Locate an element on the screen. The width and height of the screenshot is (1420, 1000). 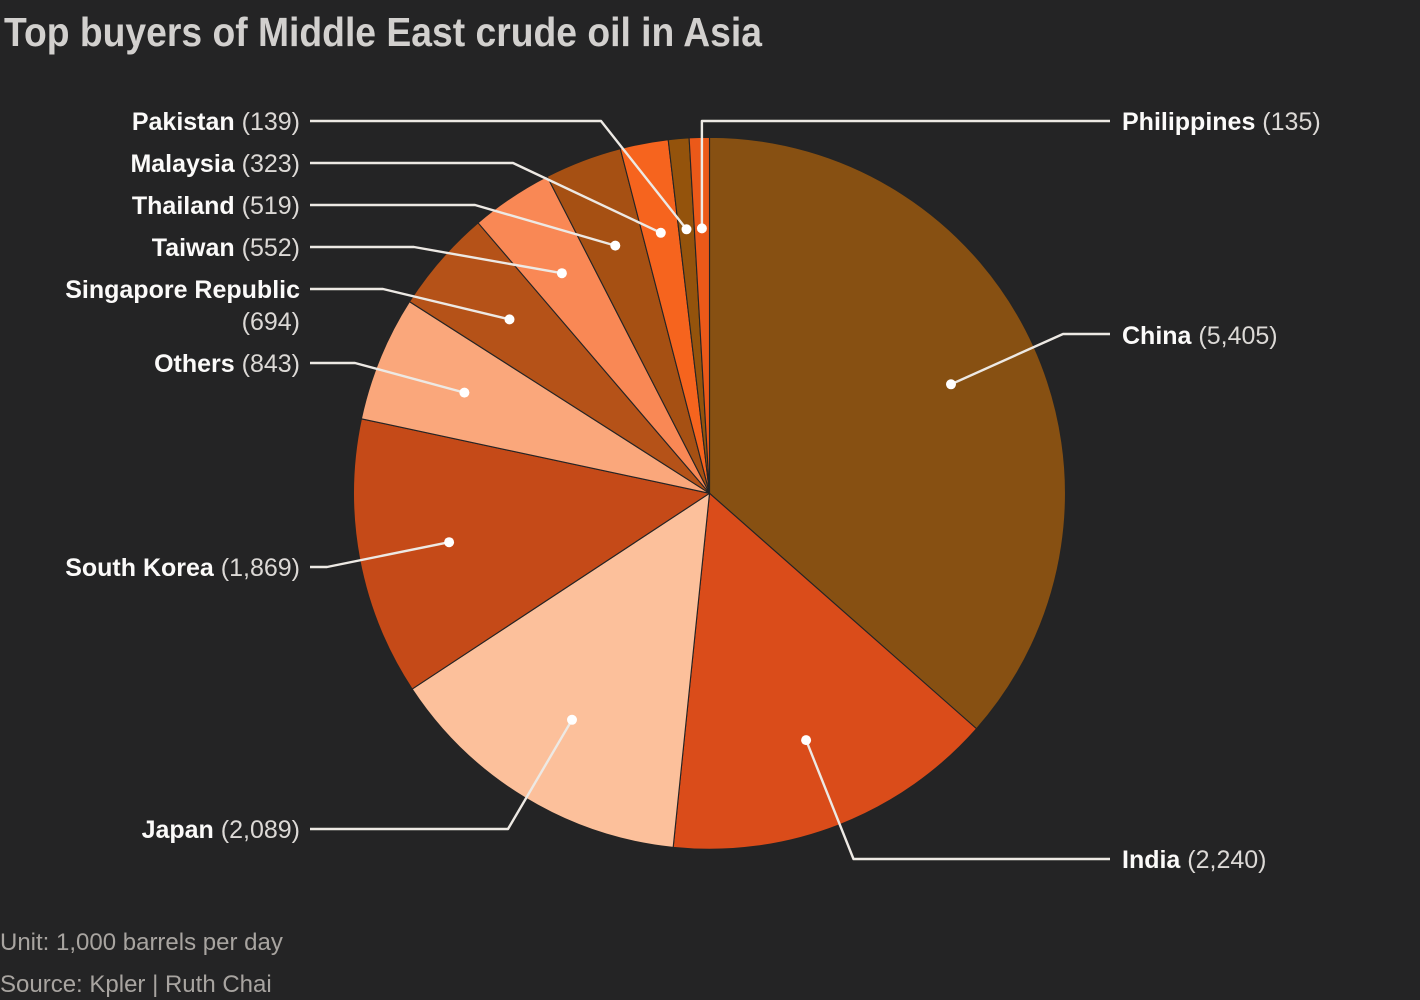
svg-text: Others (843) is located at coordinates (227, 364).